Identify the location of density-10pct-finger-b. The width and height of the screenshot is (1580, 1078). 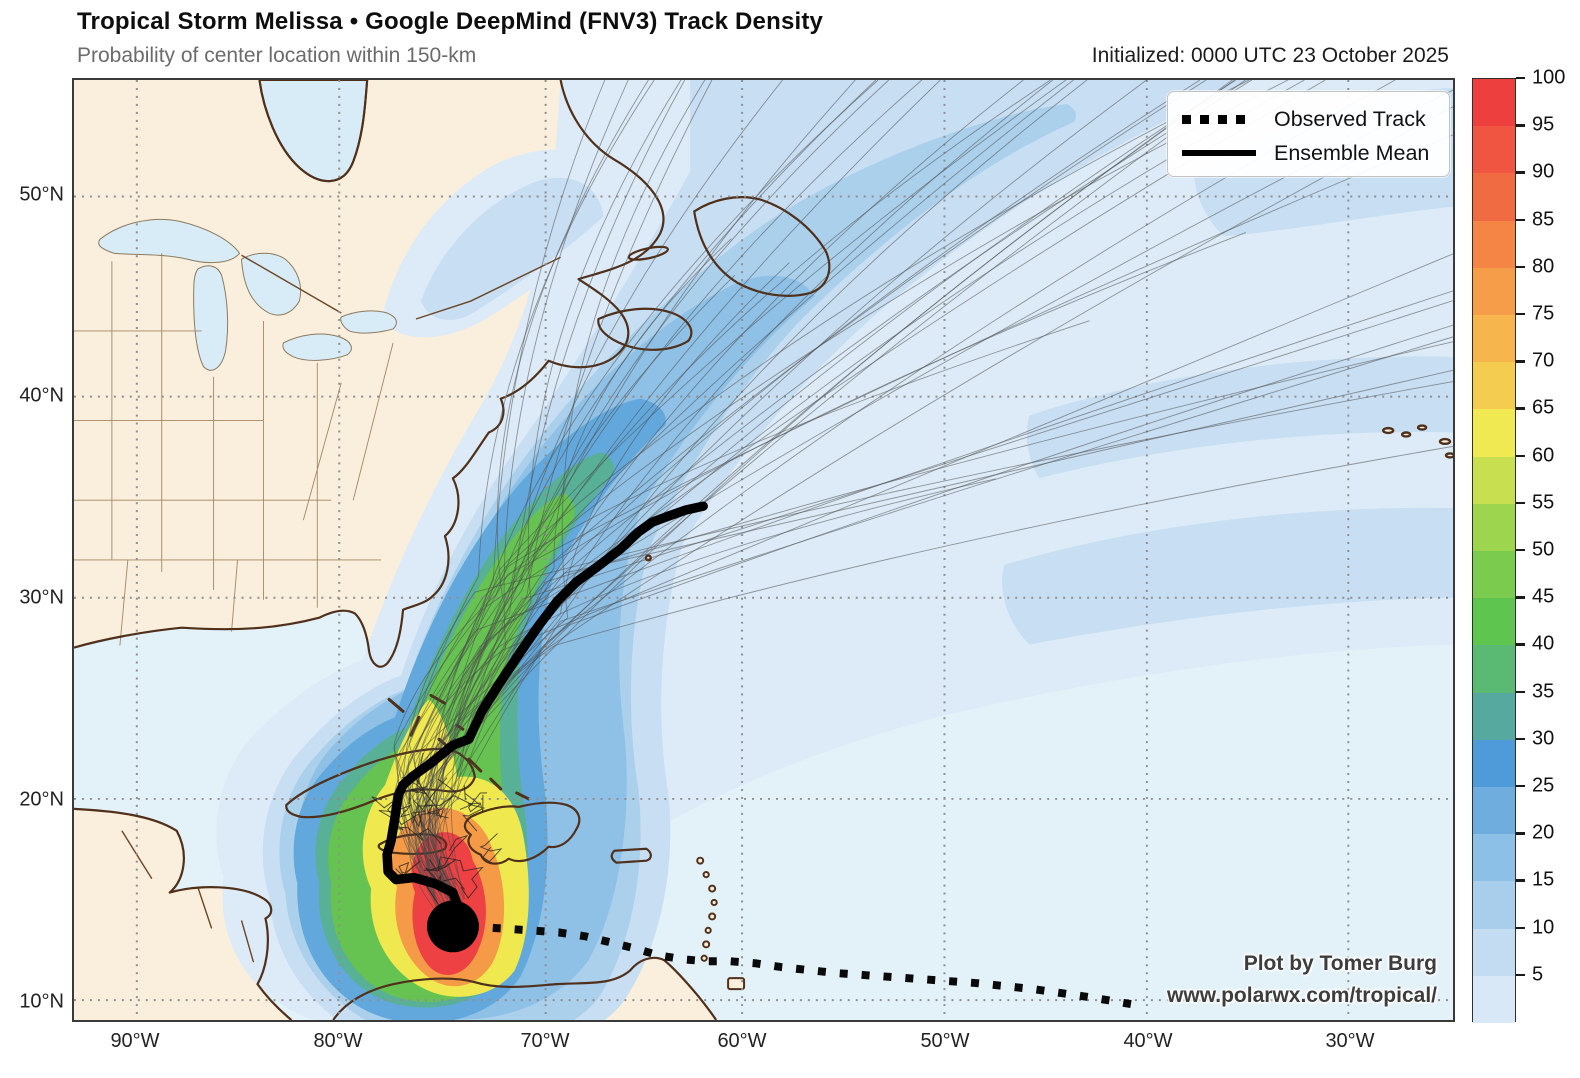
(1239, 417).